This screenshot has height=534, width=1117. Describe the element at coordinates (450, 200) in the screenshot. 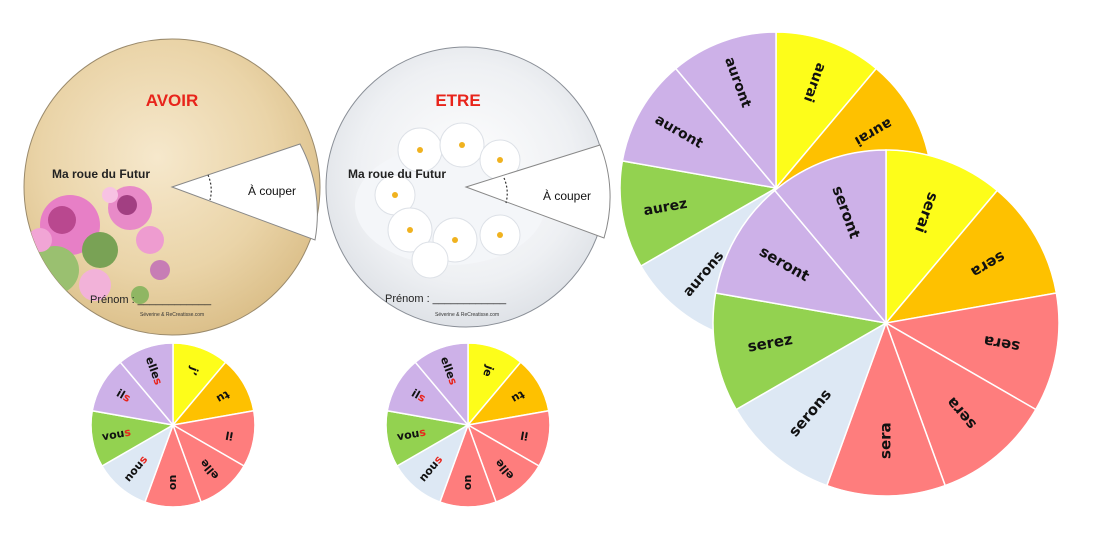

I see `orchid-flowers-illustration` at that location.